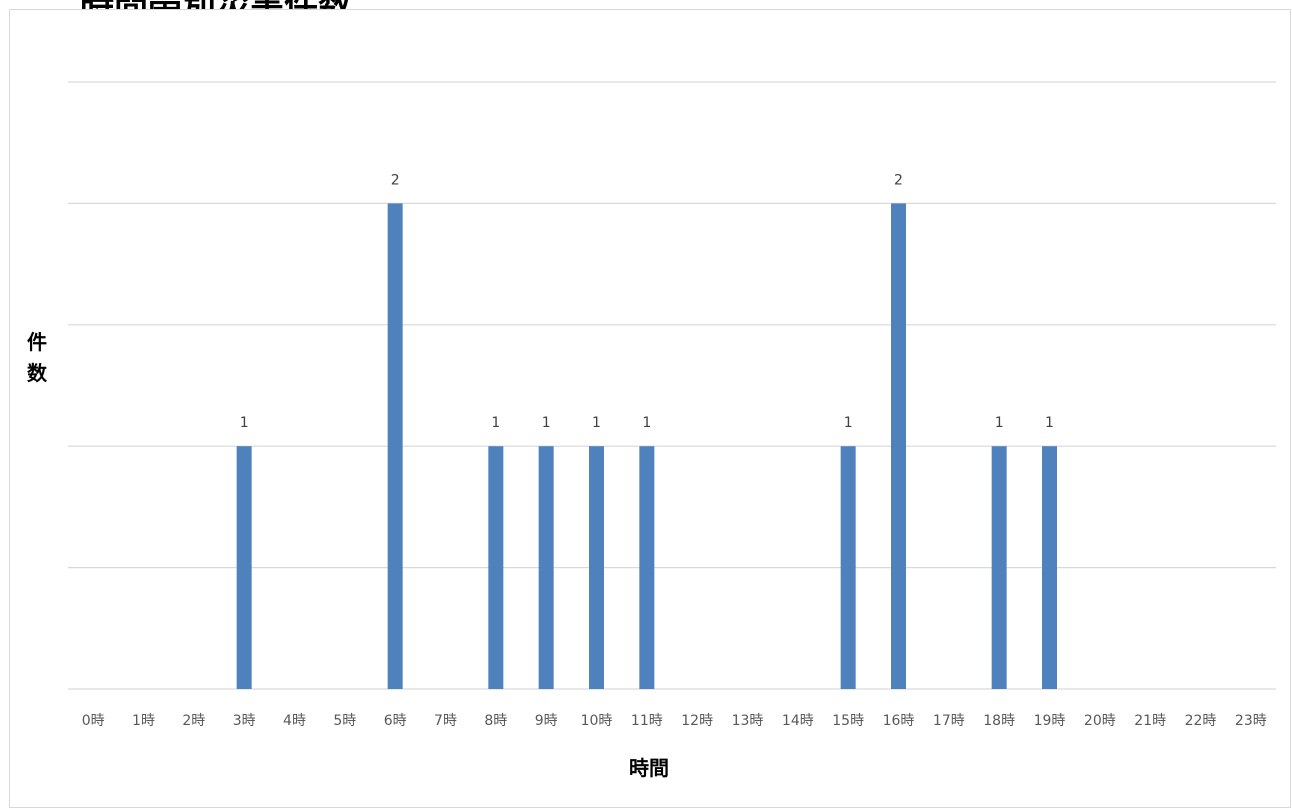  Describe the element at coordinates (395, 721) in the screenshot. I see `x-tick-label: 6時` at that location.